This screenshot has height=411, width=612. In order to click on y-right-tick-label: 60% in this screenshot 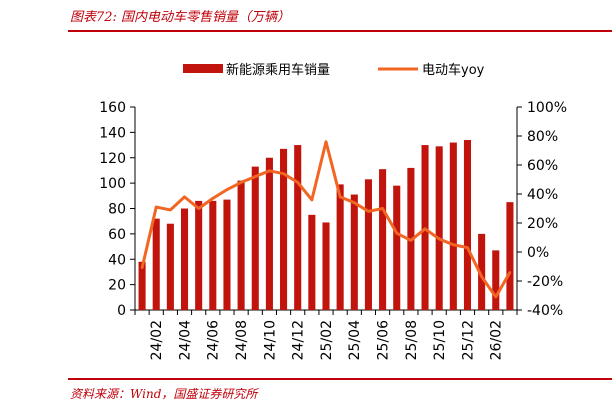, I will do `click(542, 166)`.